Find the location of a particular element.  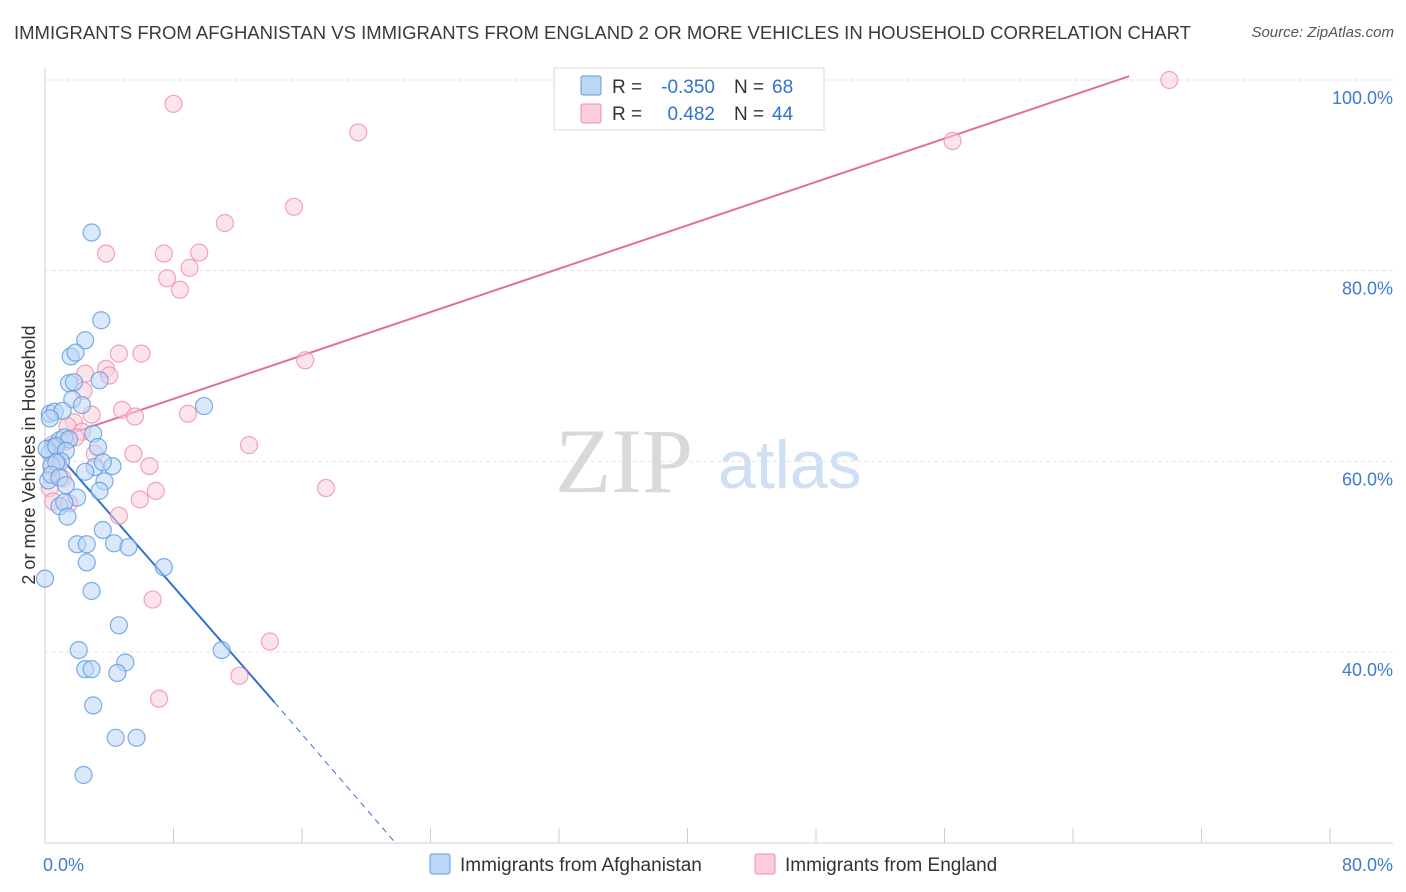

y-tick-label: 40.0% is located at coordinates (1367, 670).